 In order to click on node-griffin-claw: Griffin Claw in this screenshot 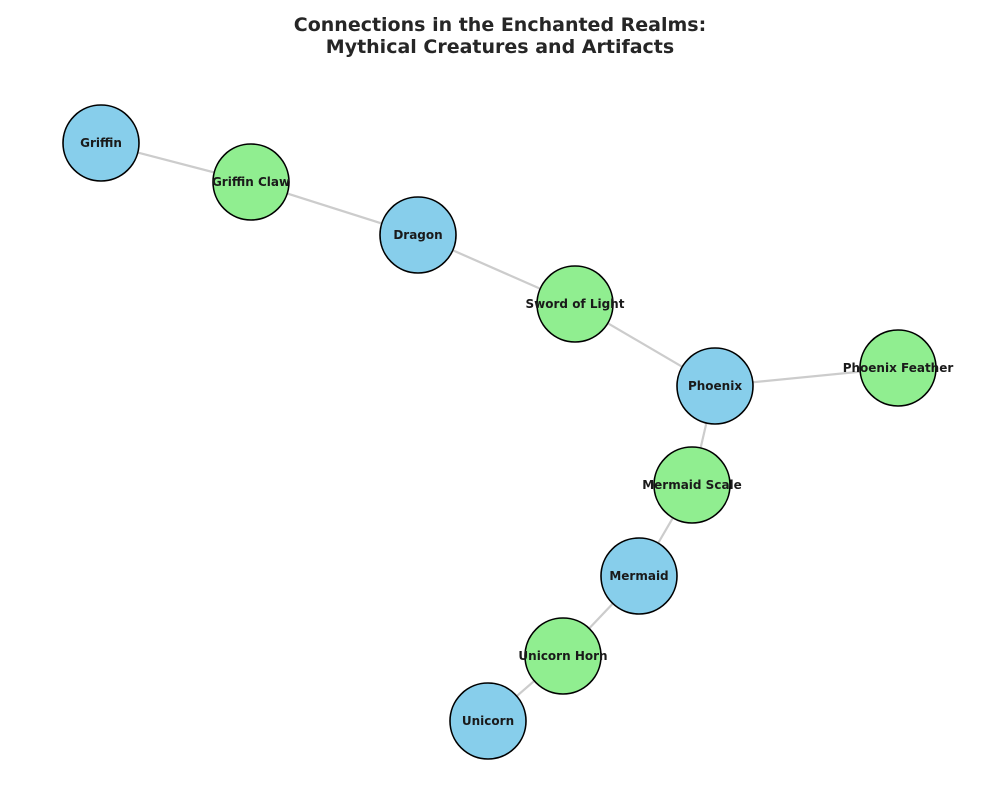, I will do `click(251, 182)`.